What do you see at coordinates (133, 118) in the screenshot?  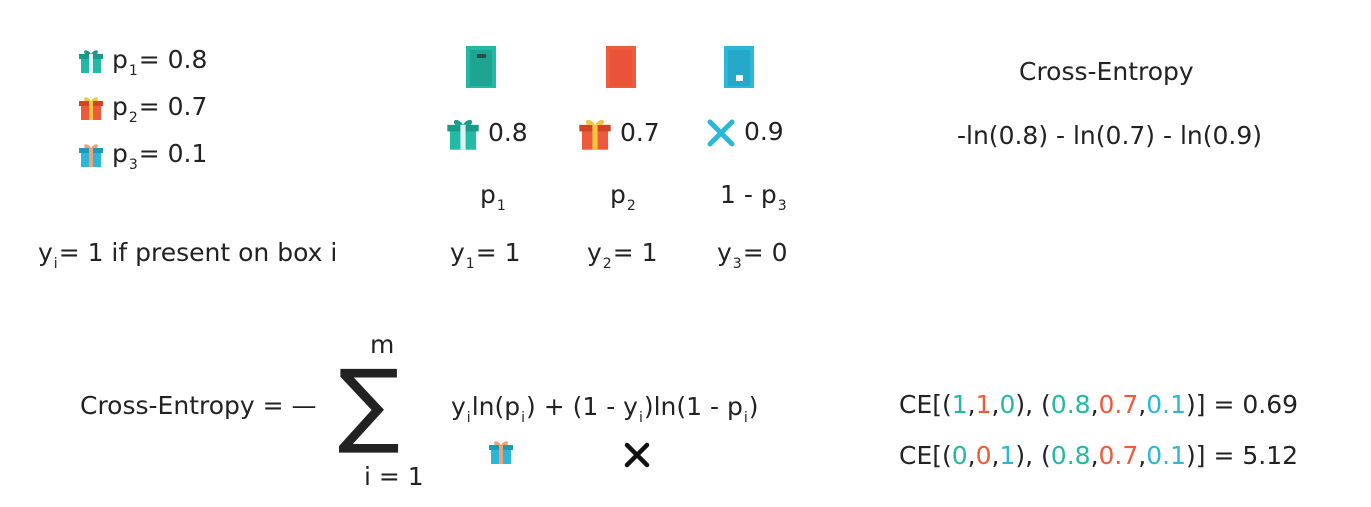 I see `p2-sub: 2` at bounding box center [133, 118].